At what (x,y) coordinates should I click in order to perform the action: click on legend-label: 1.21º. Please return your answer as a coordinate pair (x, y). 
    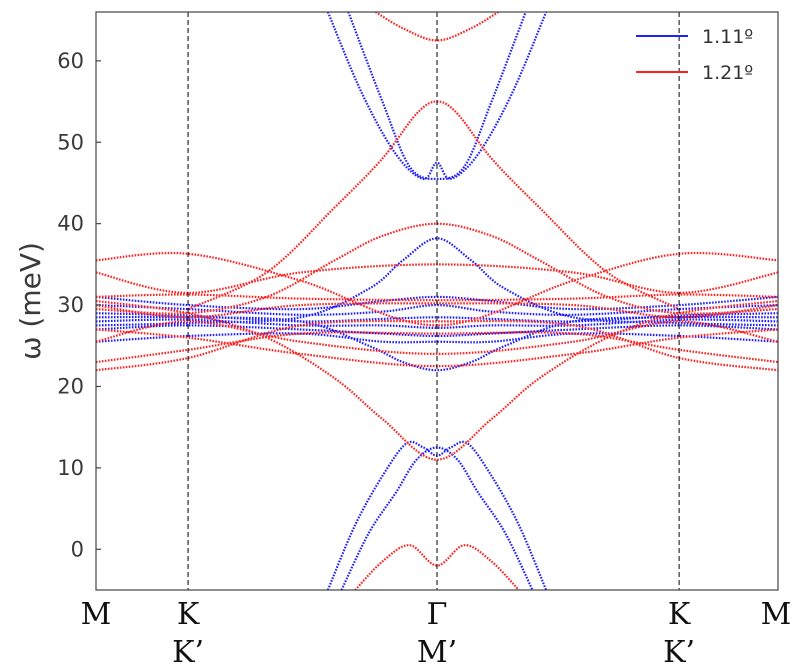
    Looking at the image, I should click on (727, 73).